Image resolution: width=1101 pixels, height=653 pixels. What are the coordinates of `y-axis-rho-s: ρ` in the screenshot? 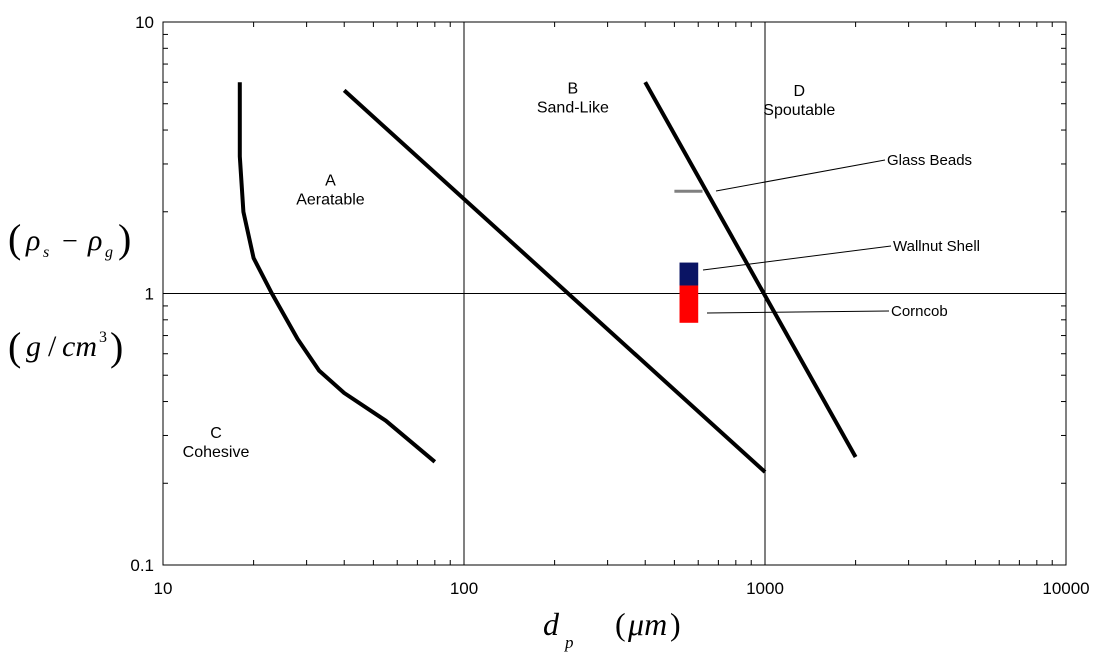 It's located at (32, 240).